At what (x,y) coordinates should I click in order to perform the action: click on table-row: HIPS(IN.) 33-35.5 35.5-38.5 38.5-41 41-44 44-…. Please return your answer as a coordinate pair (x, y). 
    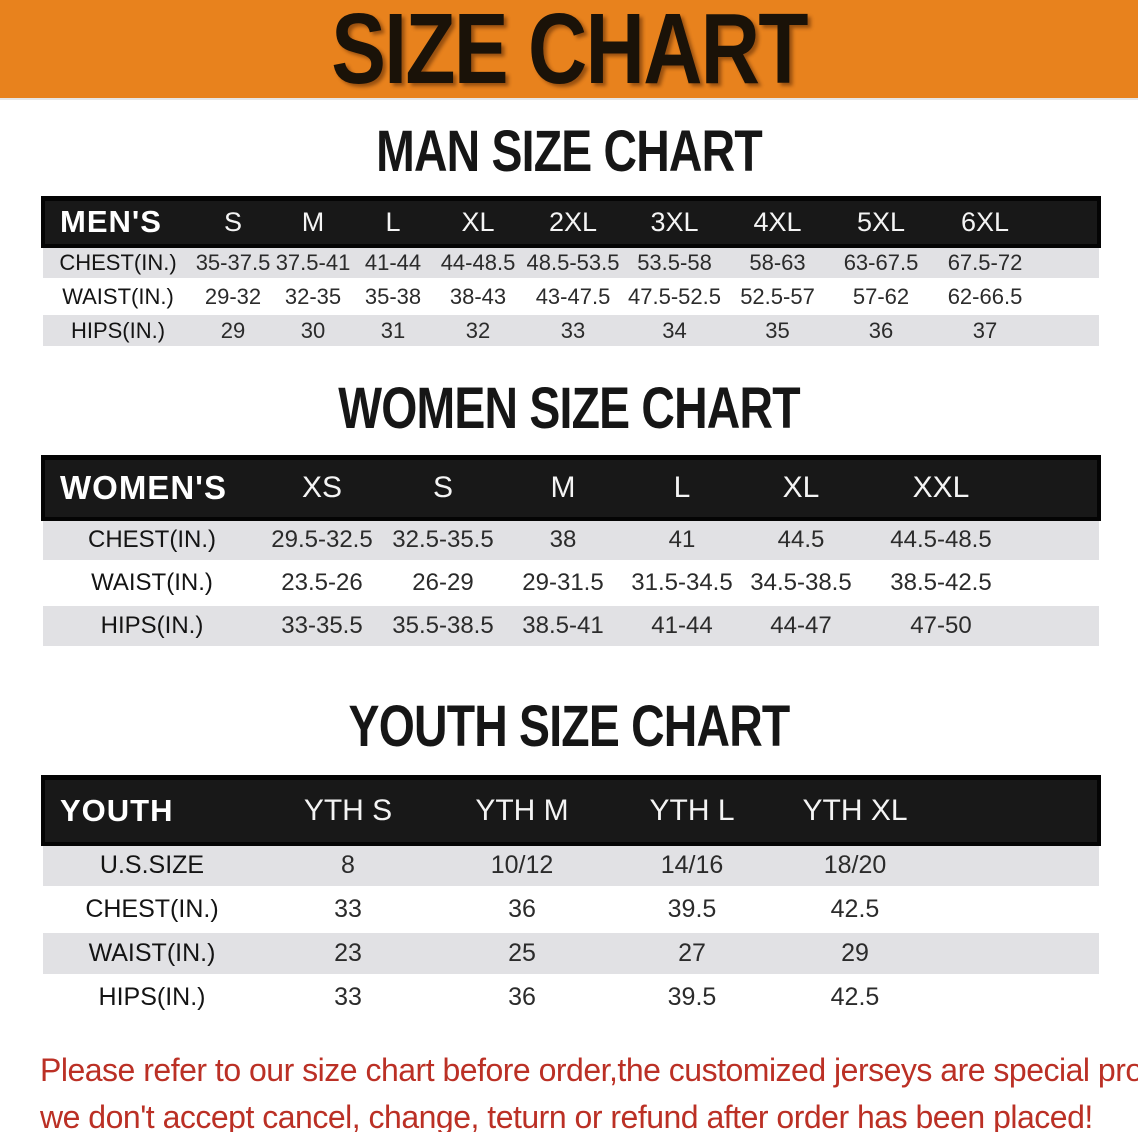
    Looking at the image, I should click on (571, 626).